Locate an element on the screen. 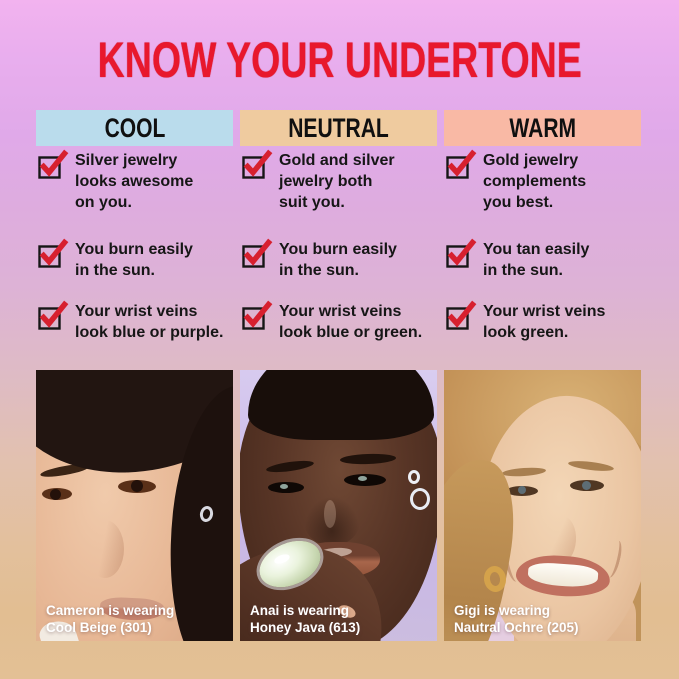 The width and height of the screenshot is (679, 679). warm-header-bar: WARM is located at coordinates (542, 128).